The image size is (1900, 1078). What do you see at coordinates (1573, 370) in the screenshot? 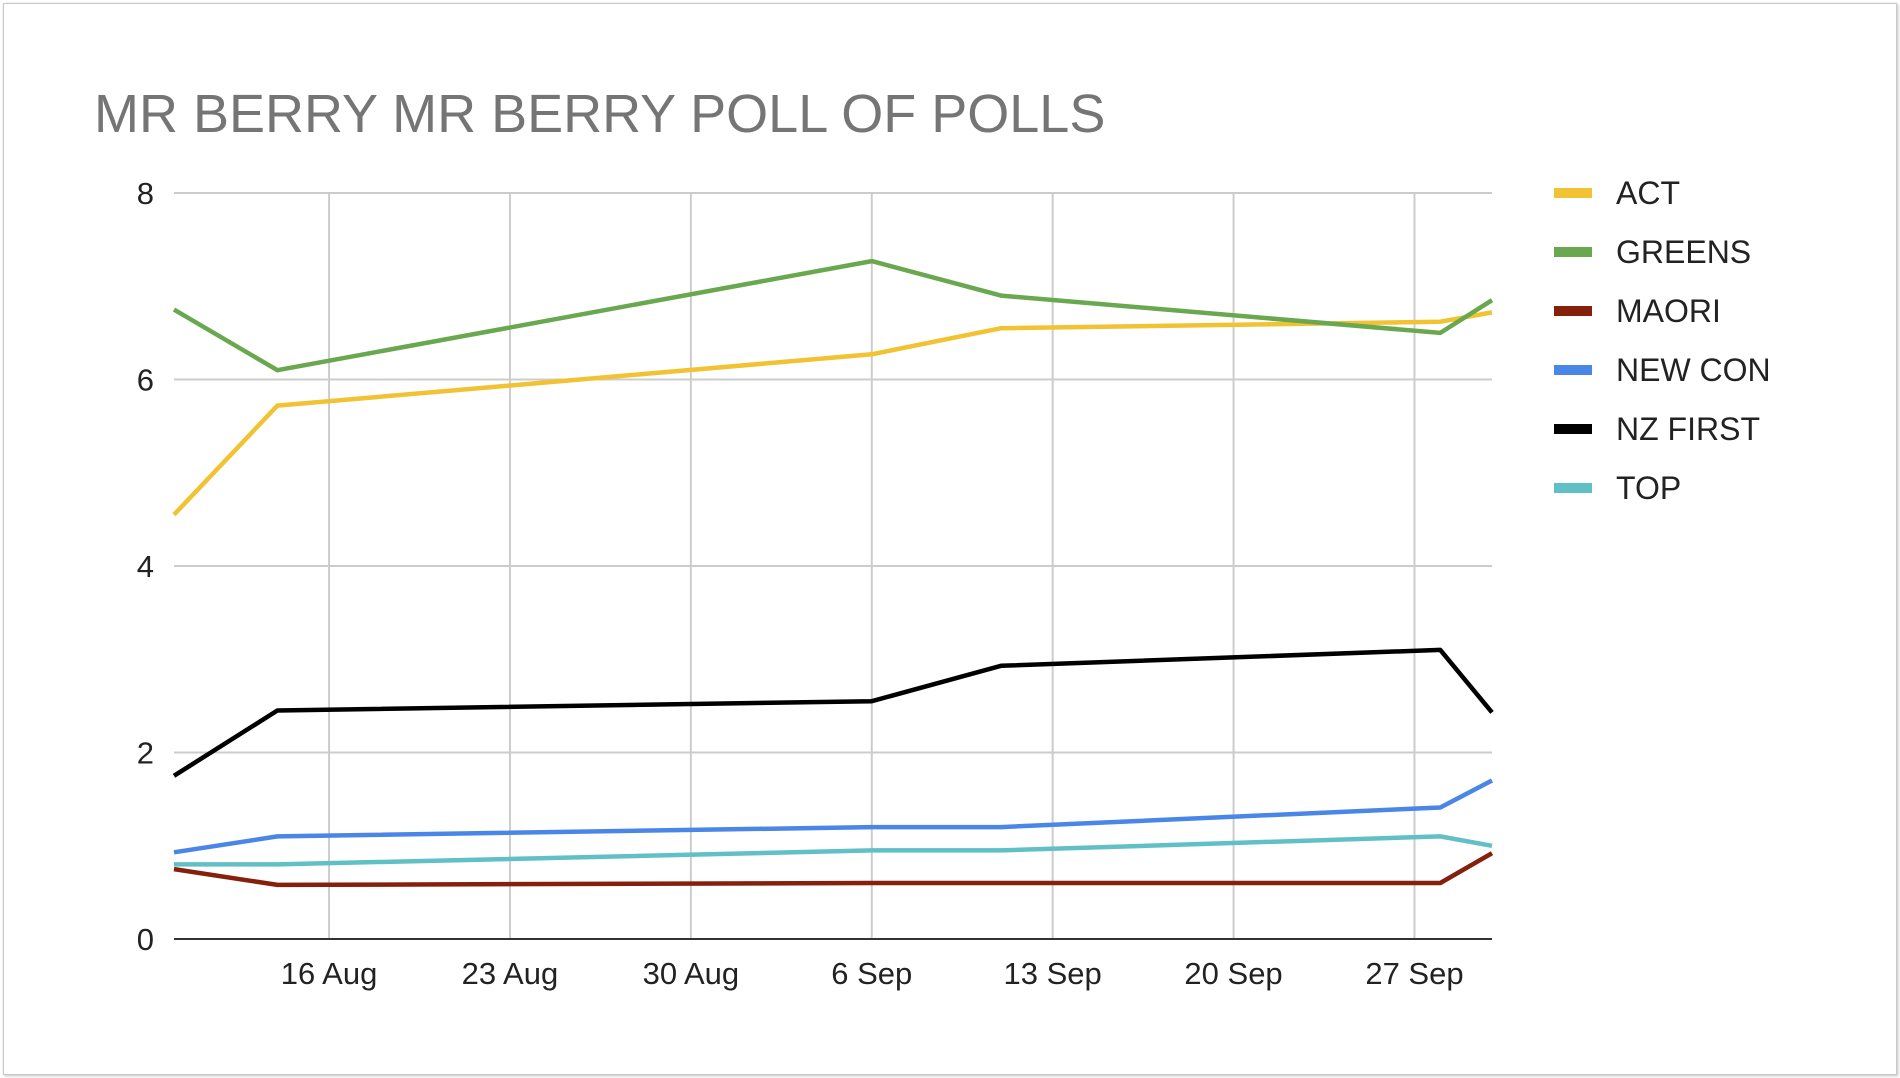
I see `legend-swatch-new-con` at bounding box center [1573, 370].